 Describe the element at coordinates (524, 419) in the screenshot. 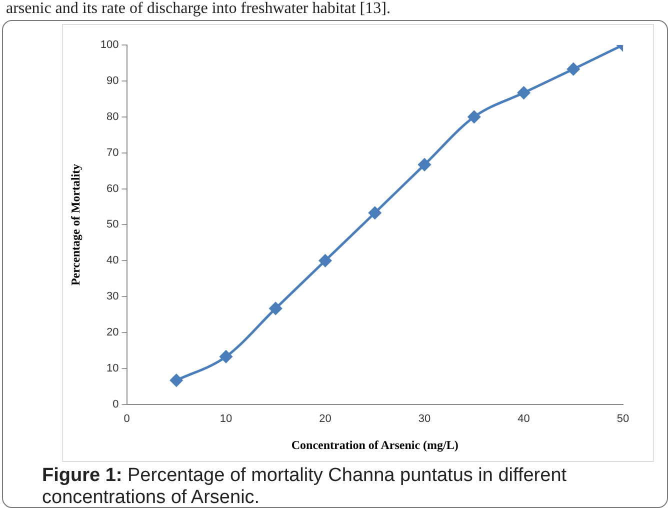

I see `x-tick-label: 40` at that location.